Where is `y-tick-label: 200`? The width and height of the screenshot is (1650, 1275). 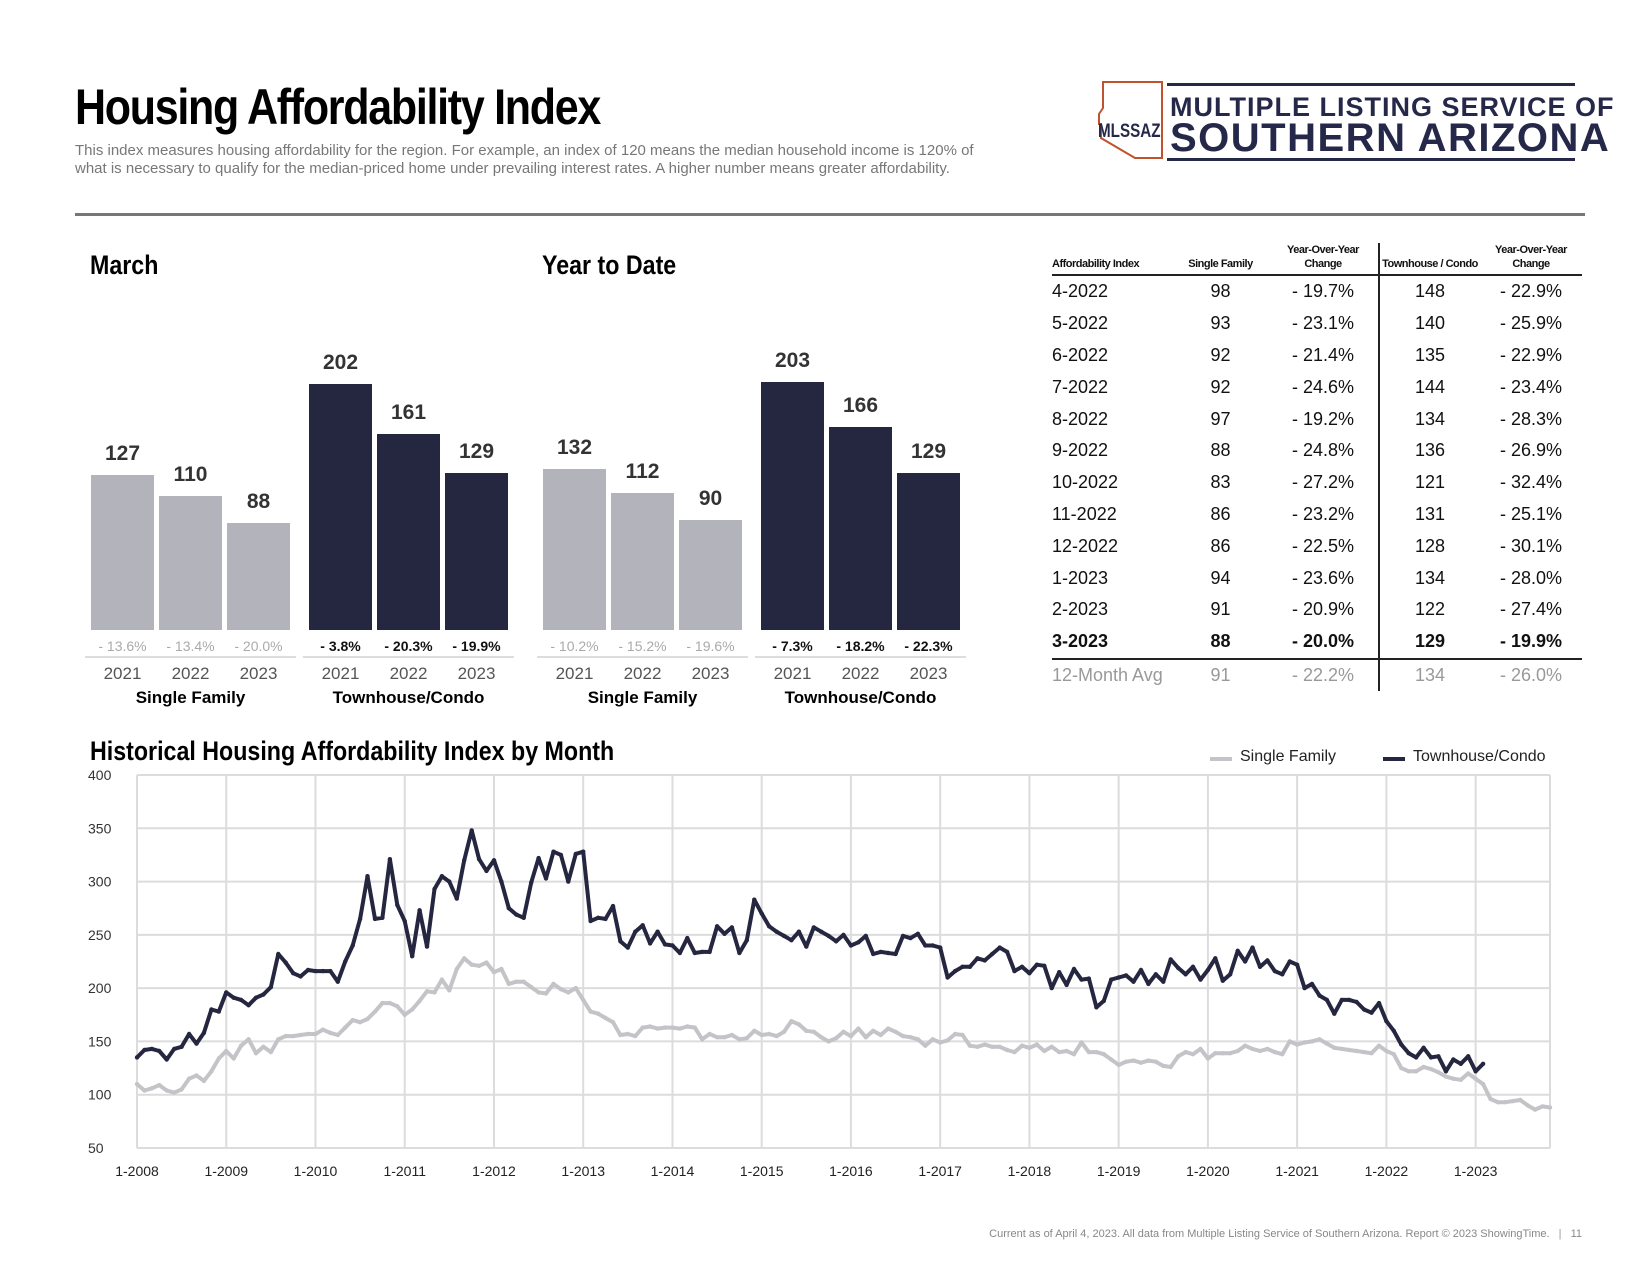 y-tick-label: 200 is located at coordinates (100, 988).